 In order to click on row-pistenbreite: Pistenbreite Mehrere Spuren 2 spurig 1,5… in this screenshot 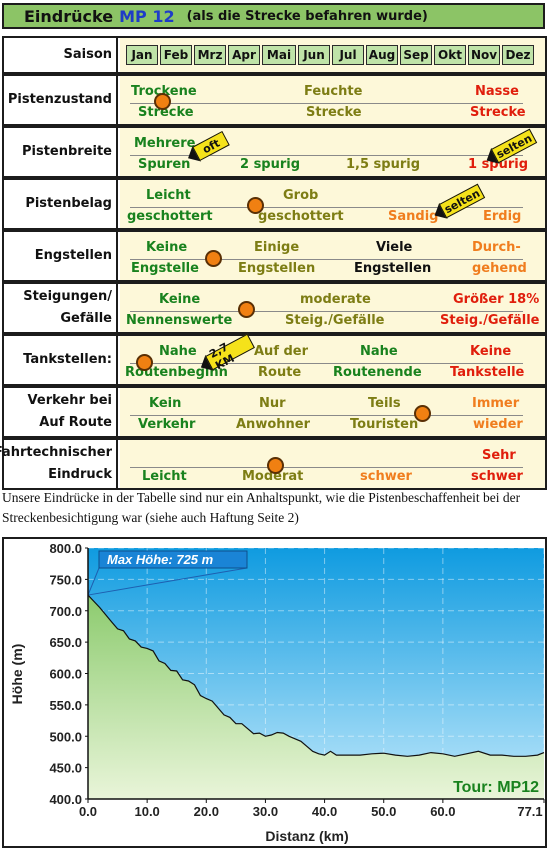, I will do `click(274, 152)`.